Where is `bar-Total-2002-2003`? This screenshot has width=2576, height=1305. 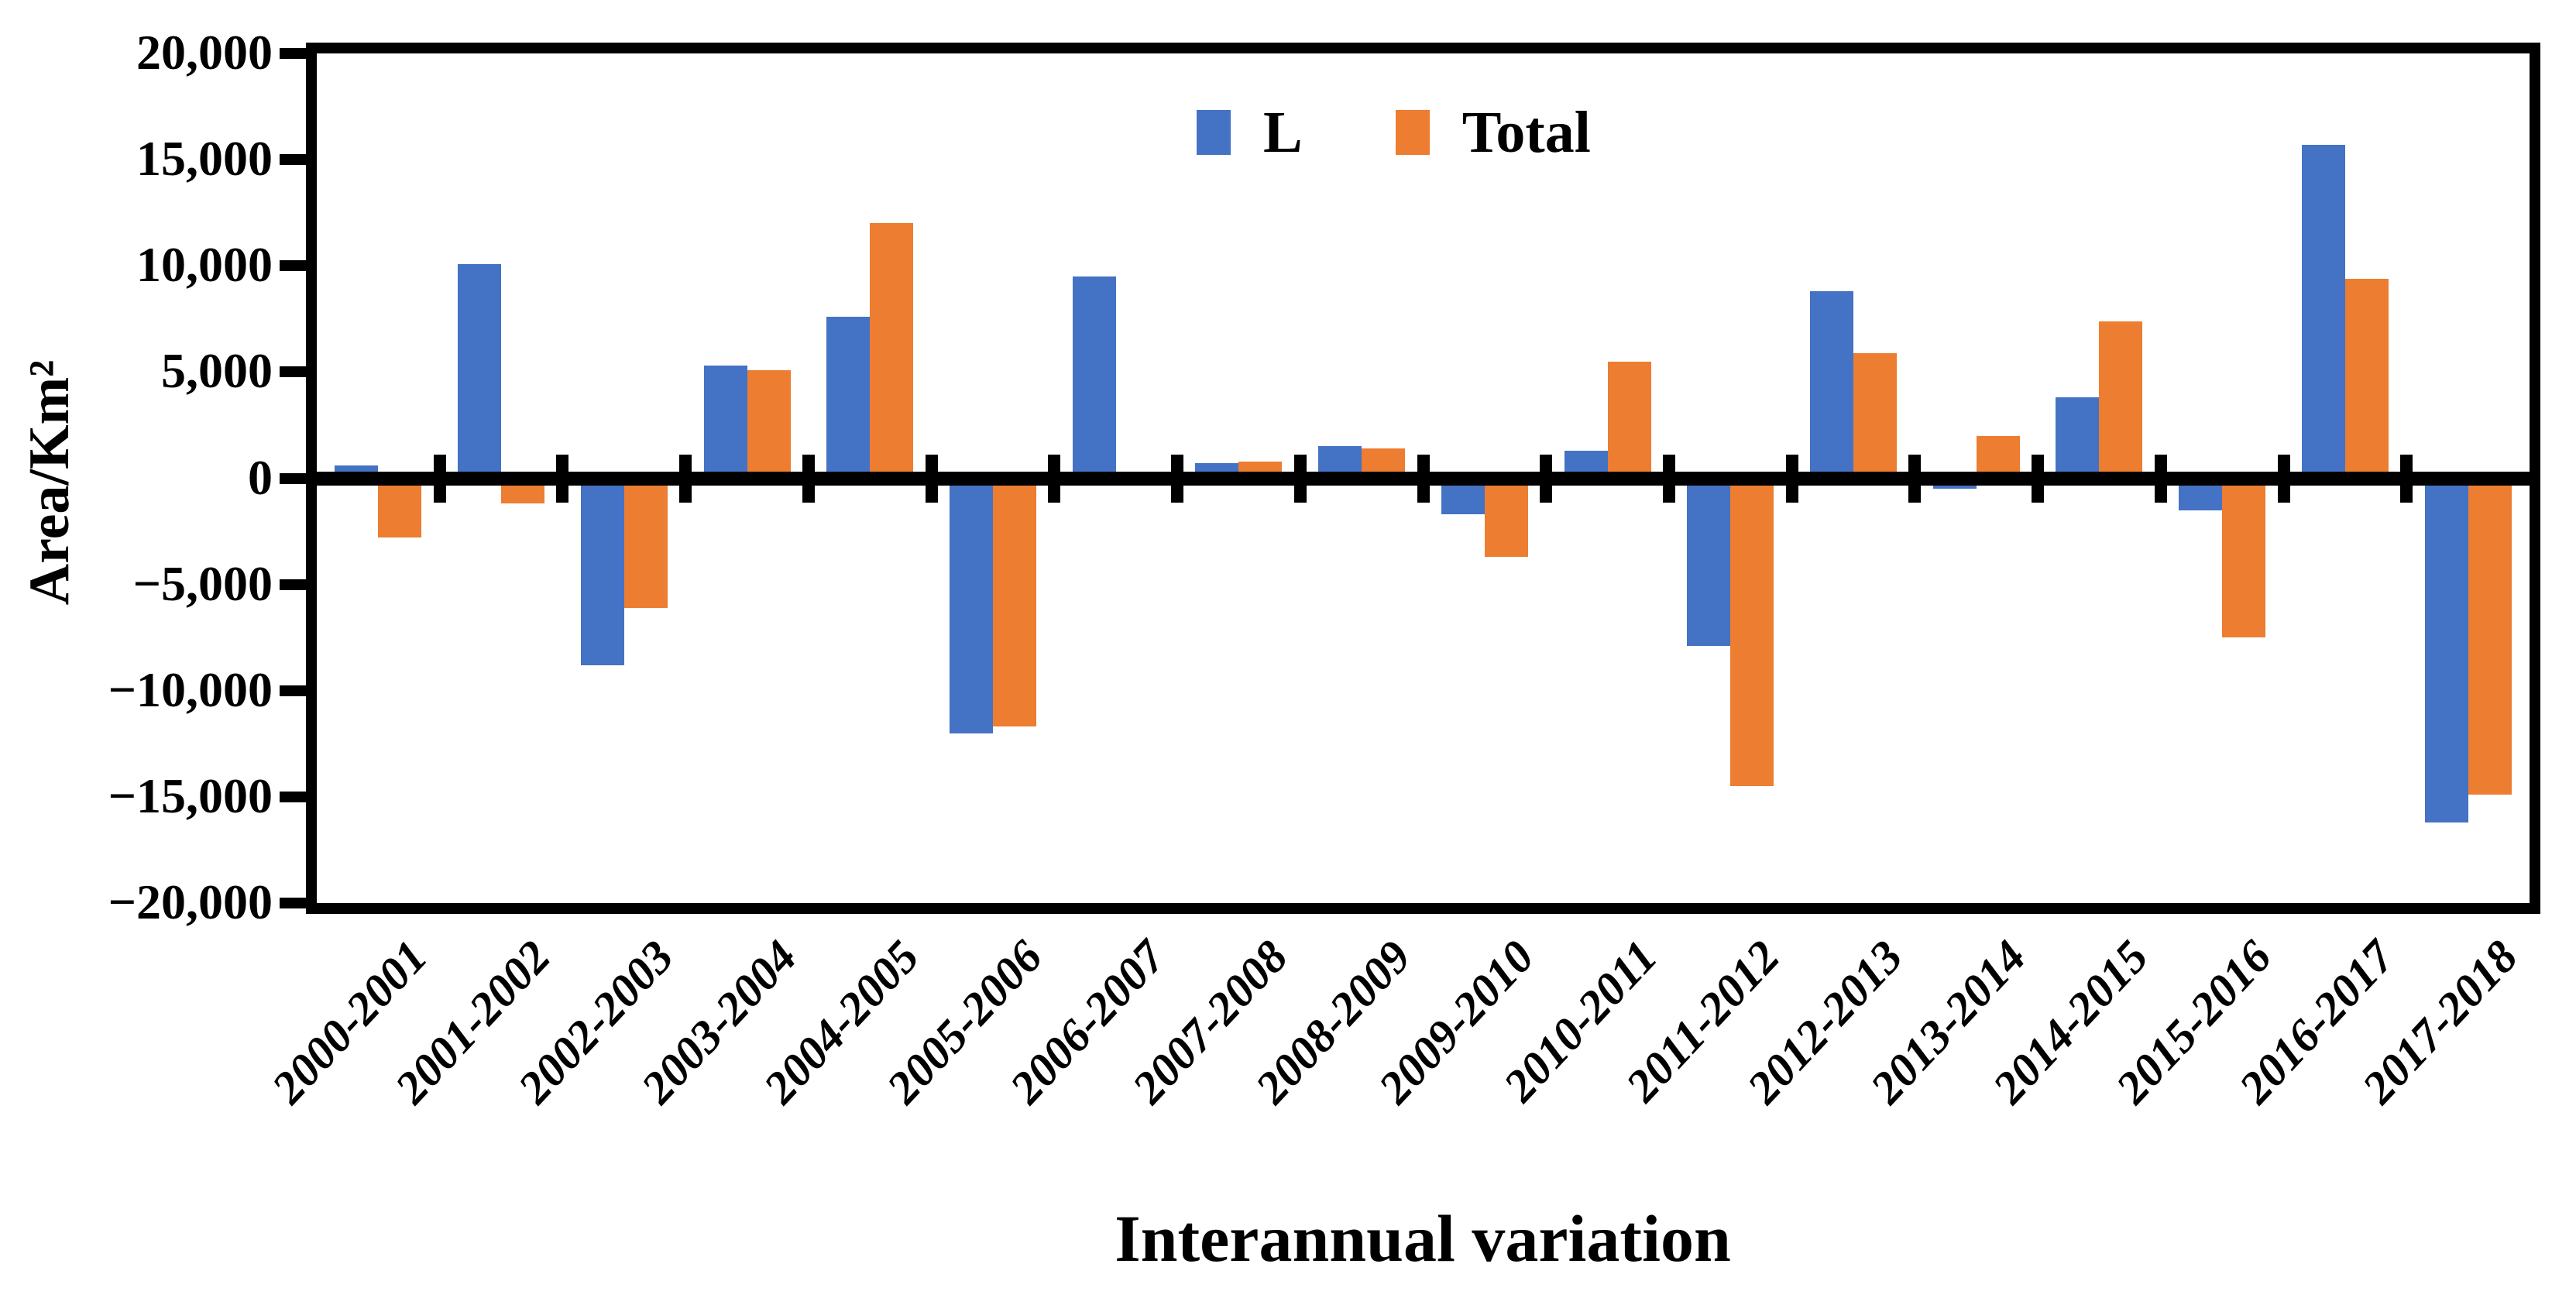
bar-Total-2002-2003 is located at coordinates (645, 543).